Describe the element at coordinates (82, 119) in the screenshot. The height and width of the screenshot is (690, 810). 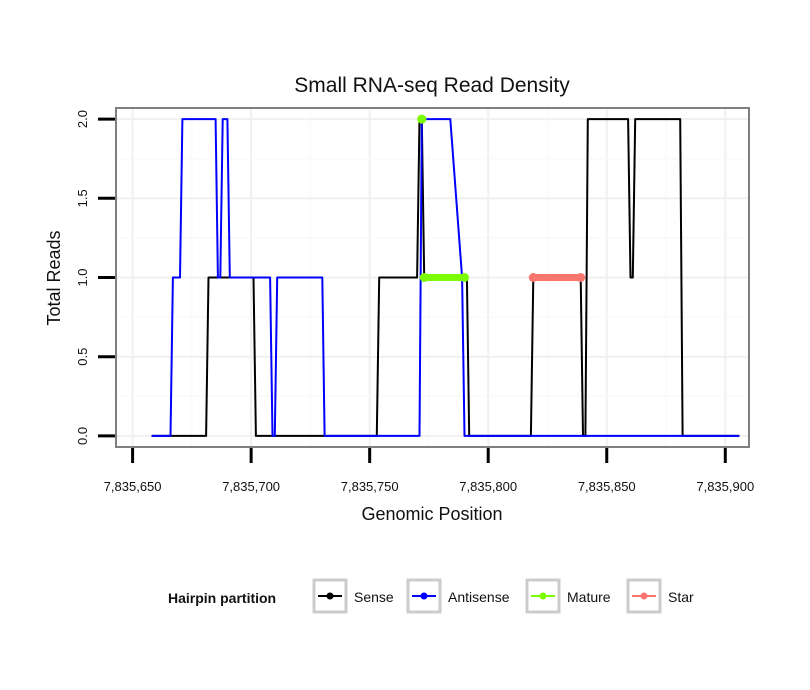
I see `y-tick-label: 2.0` at that location.